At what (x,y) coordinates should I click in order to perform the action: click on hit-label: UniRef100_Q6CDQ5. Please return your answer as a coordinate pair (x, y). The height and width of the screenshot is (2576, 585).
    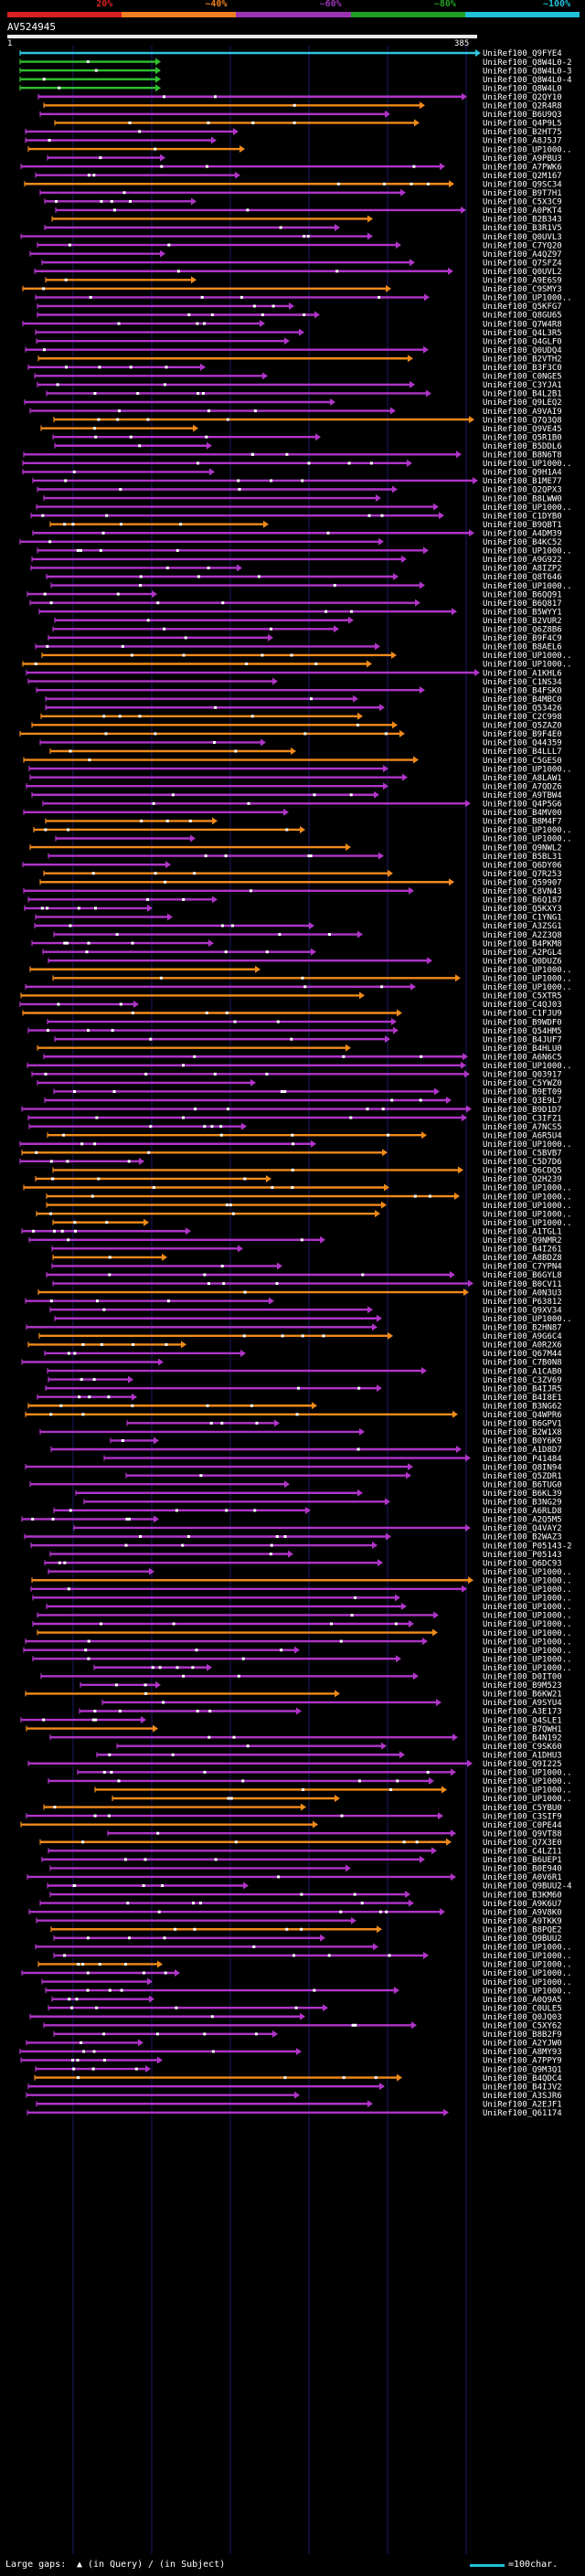
    Looking at the image, I should click on (522, 1171).